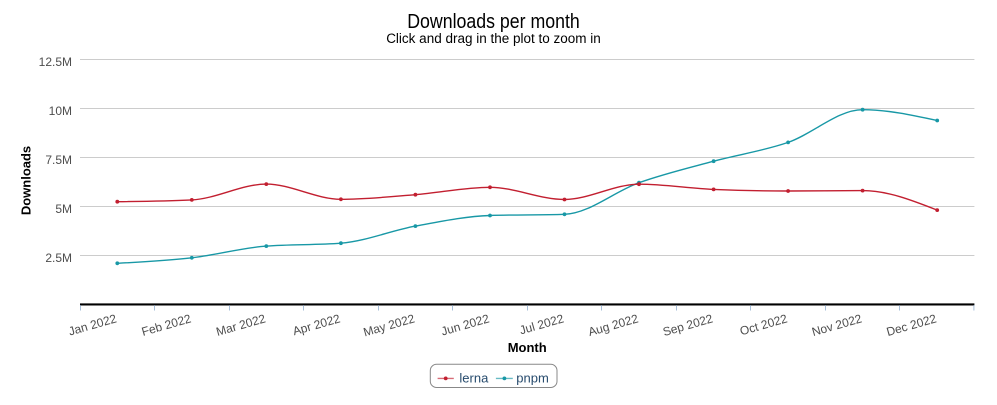 The image size is (997, 405). What do you see at coordinates (63, 209) in the screenshot?
I see `svg-text: 5M` at bounding box center [63, 209].